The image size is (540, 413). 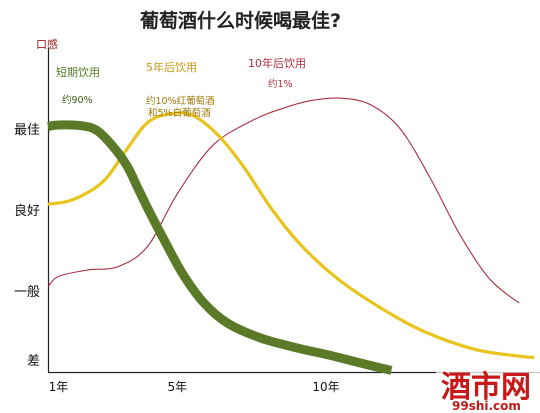 What do you see at coordinates (33, 361) in the screenshot?
I see `y-tick-label: 差` at bounding box center [33, 361].